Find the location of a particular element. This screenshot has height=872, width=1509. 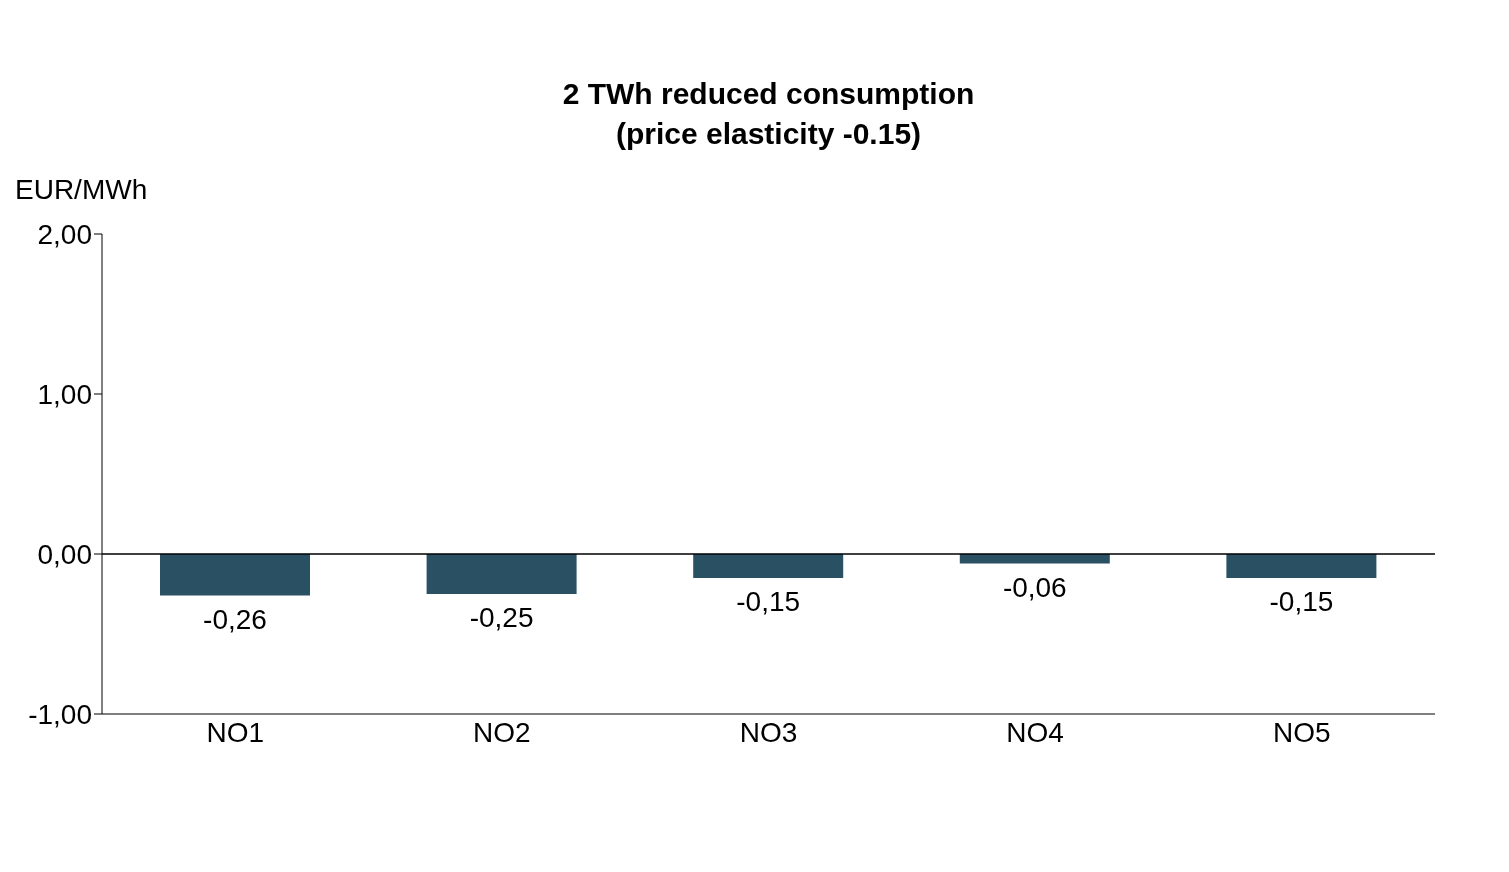

data-label: -0,06 is located at coordinates (1034, 587).